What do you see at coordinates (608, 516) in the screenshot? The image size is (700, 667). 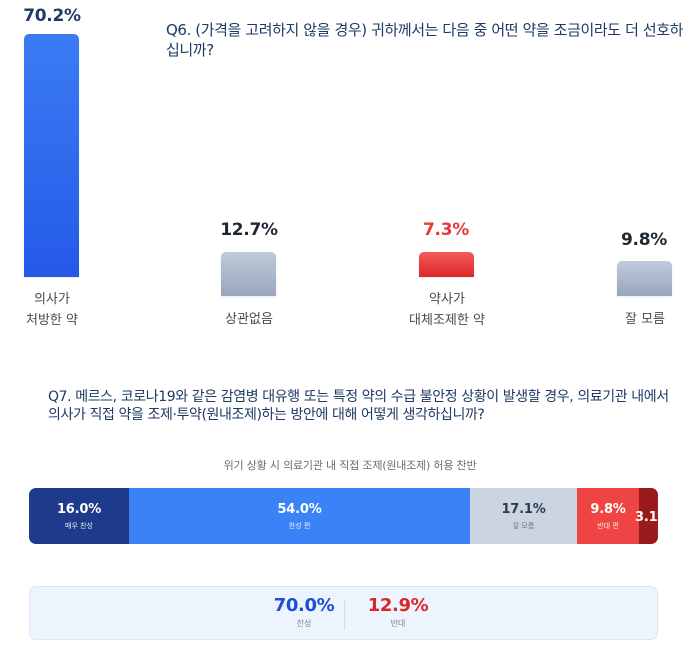 I see `segment-disagree: 9.8% 반대 편` at bounding box center [608, 516].